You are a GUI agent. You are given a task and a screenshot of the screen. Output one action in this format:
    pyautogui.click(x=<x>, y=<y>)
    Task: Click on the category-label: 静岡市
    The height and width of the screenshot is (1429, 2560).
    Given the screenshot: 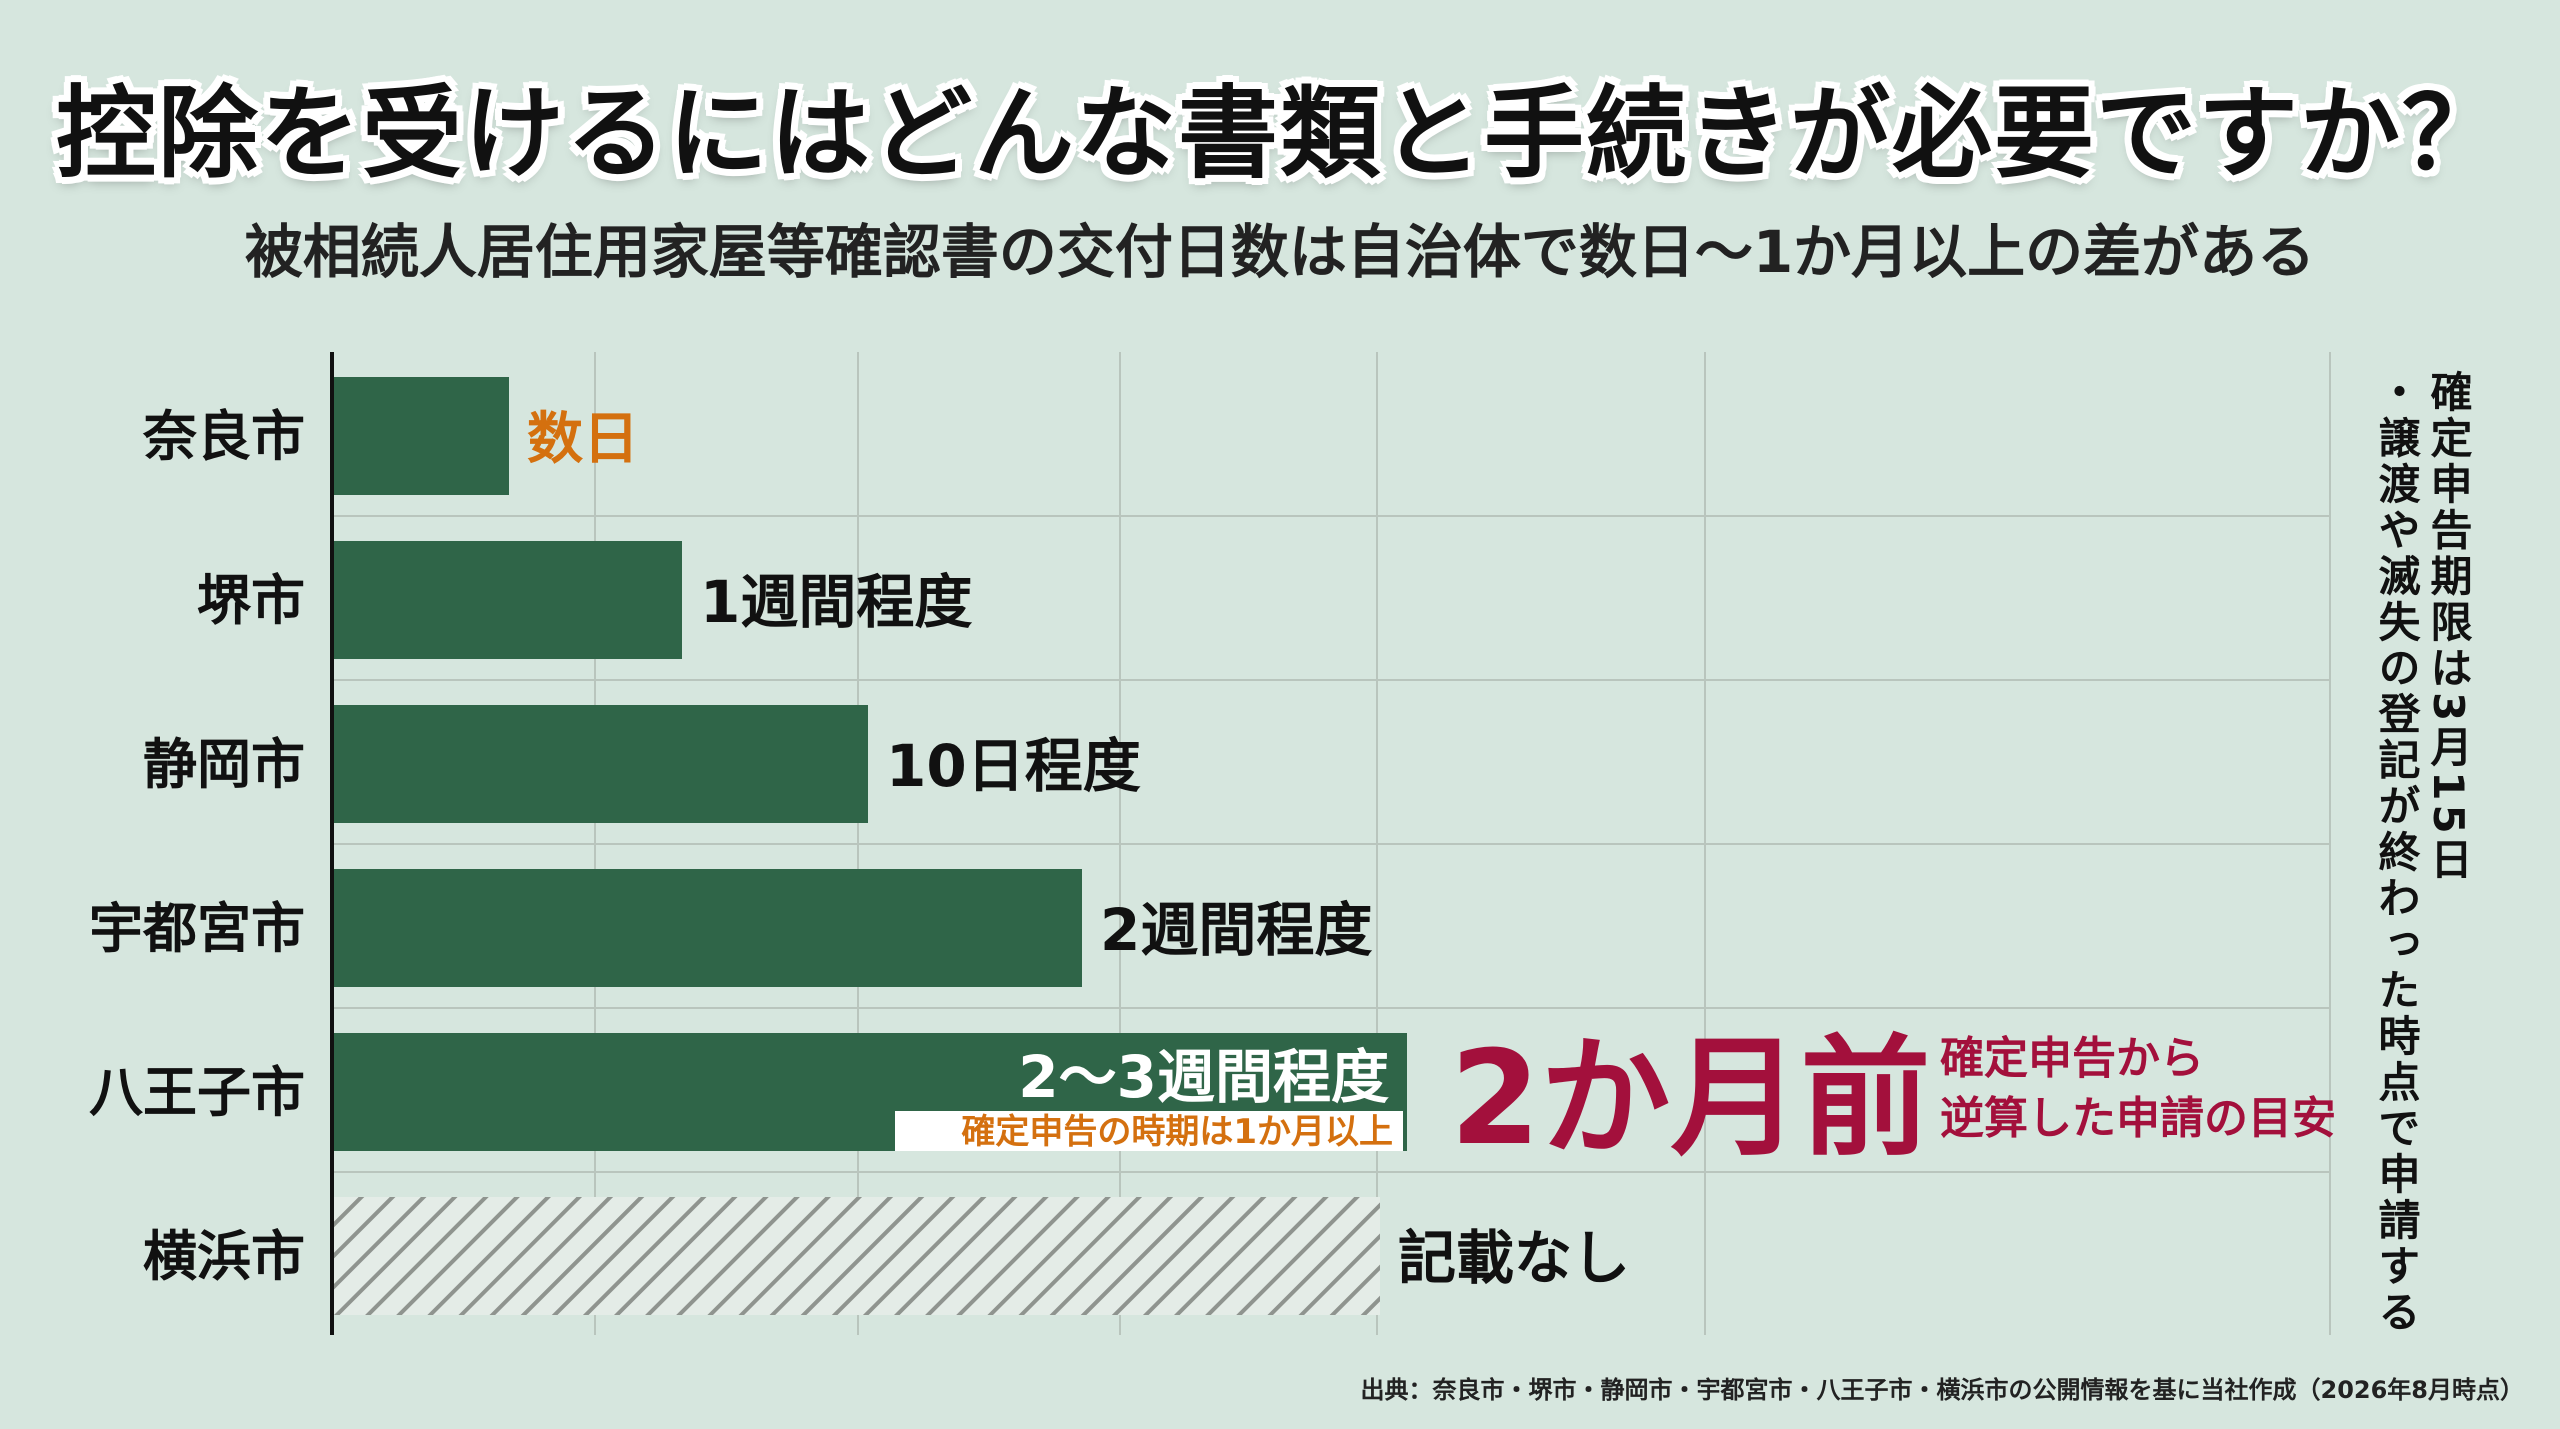 What is the action you would take?
    pyautogui.click(x=224, y=764)
    